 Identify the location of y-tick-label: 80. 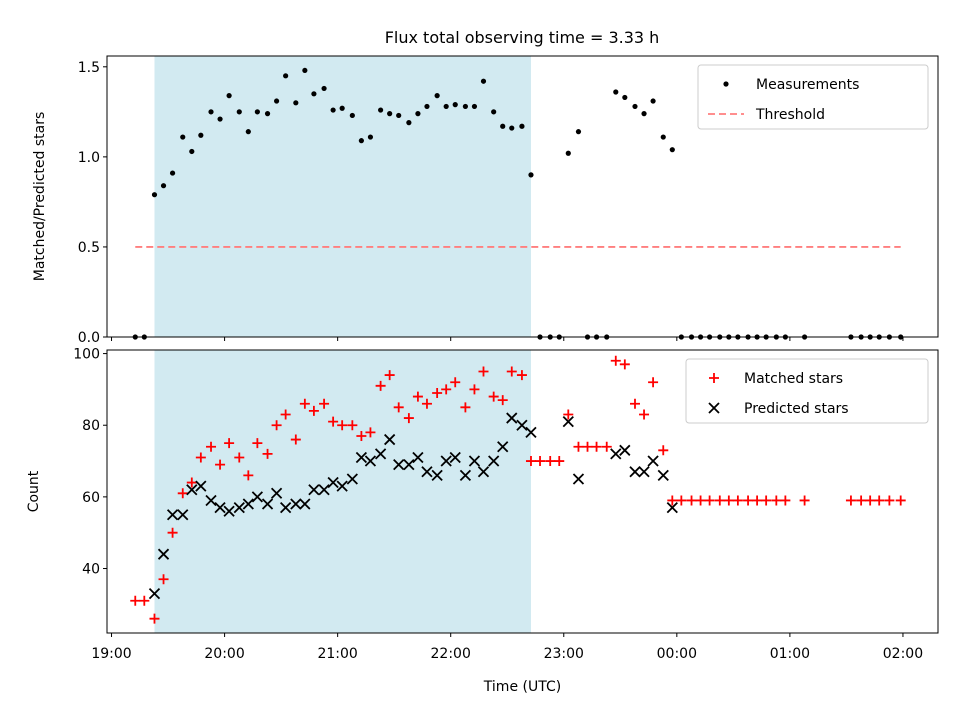
(91, 426).